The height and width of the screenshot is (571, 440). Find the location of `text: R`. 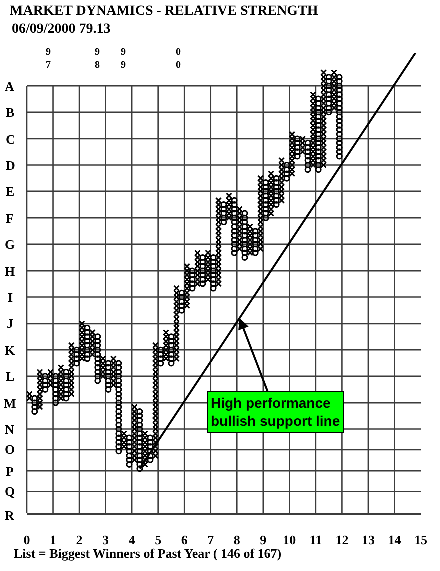

text: R is located at coordinates (10, 515).